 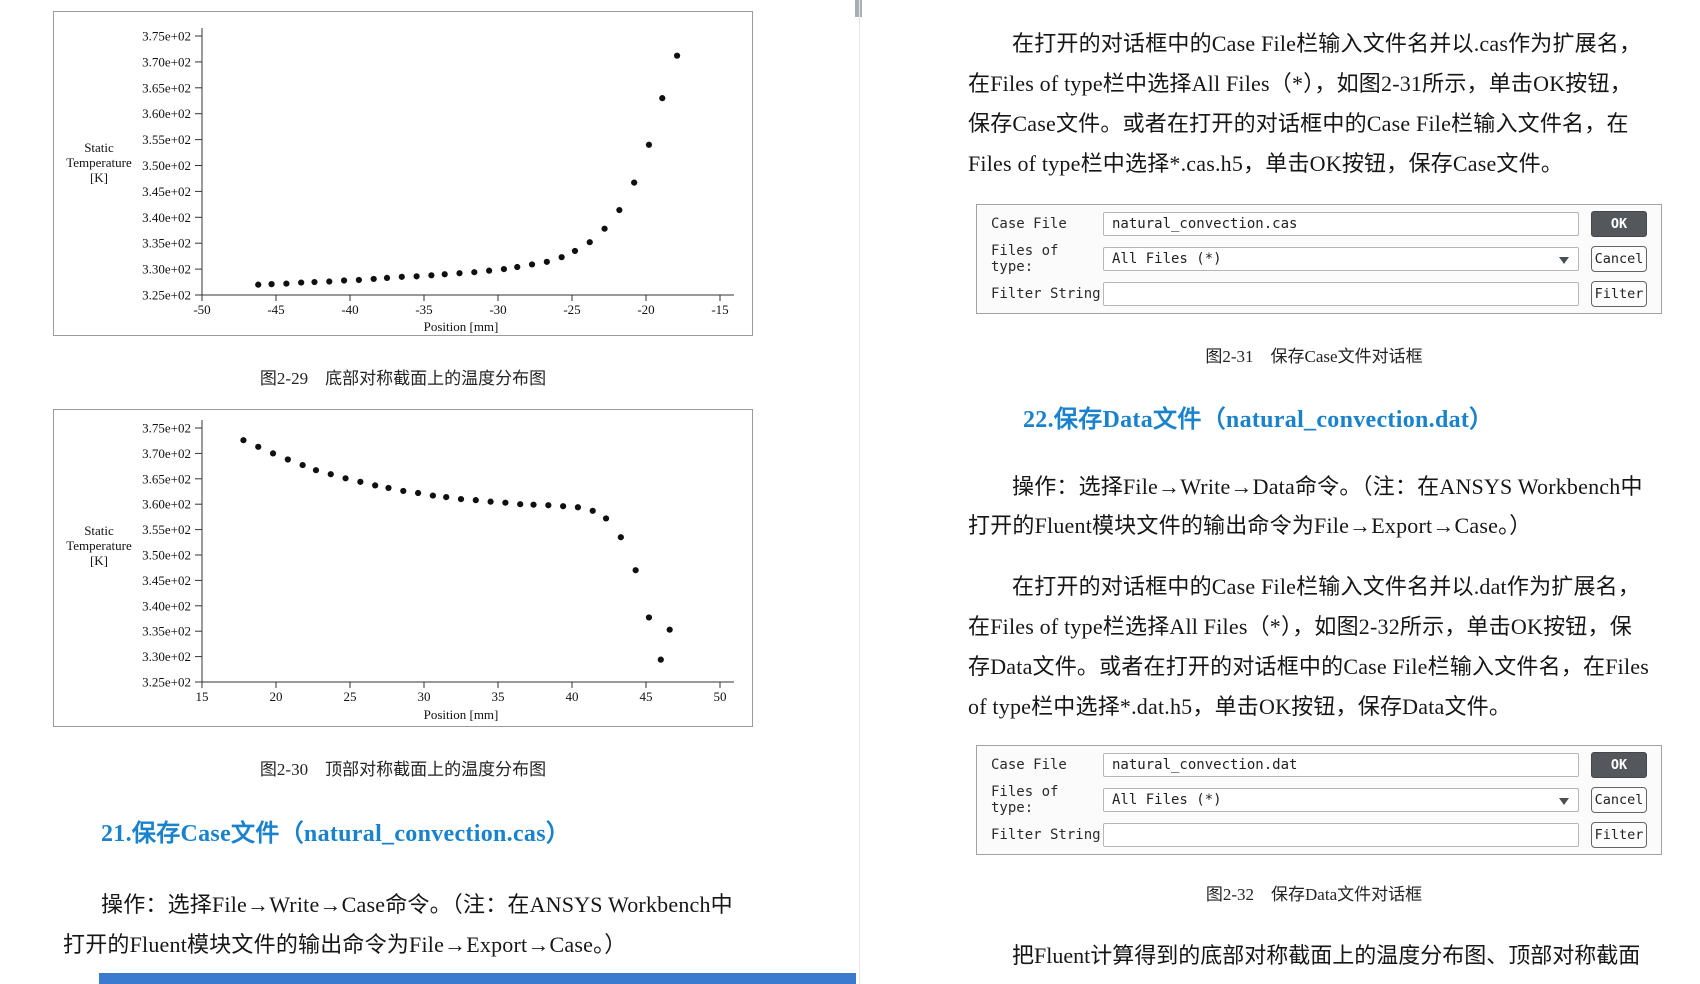 What do you see at coordinates (646, 696) in the screenshot?
I see `svg-text: 45` at bounding box center [646, 696].